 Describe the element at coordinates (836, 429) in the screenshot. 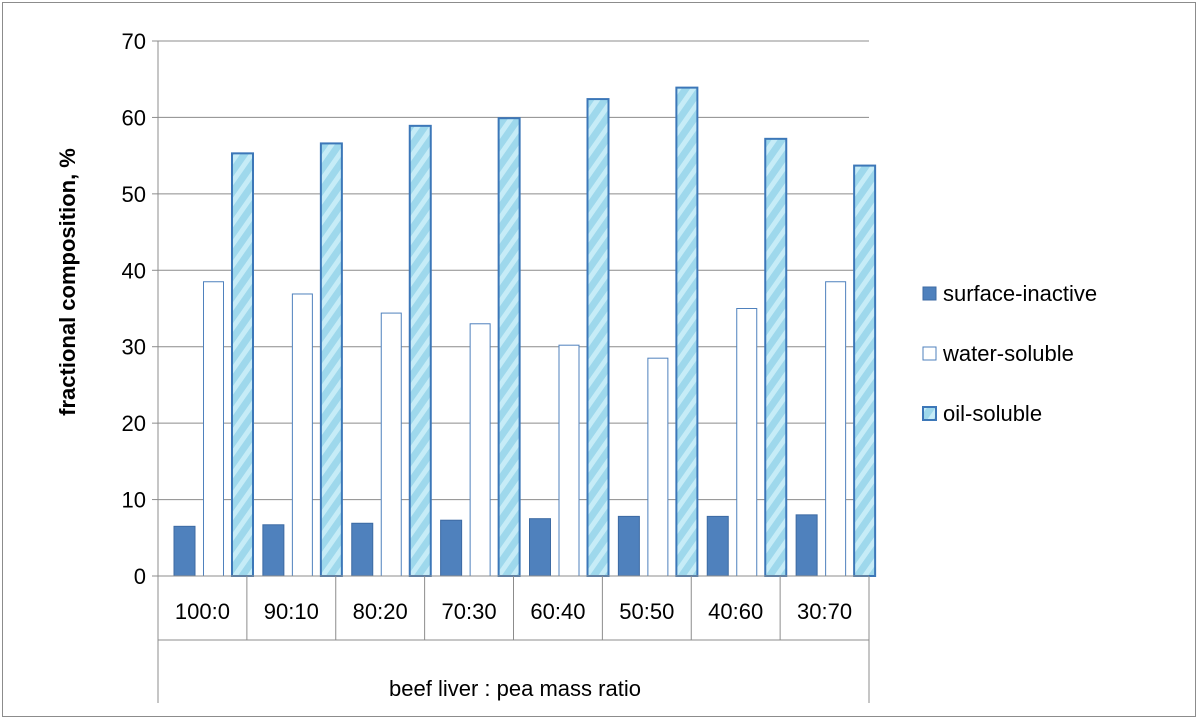

I see `bar-water-soluble-30:70` at that location.